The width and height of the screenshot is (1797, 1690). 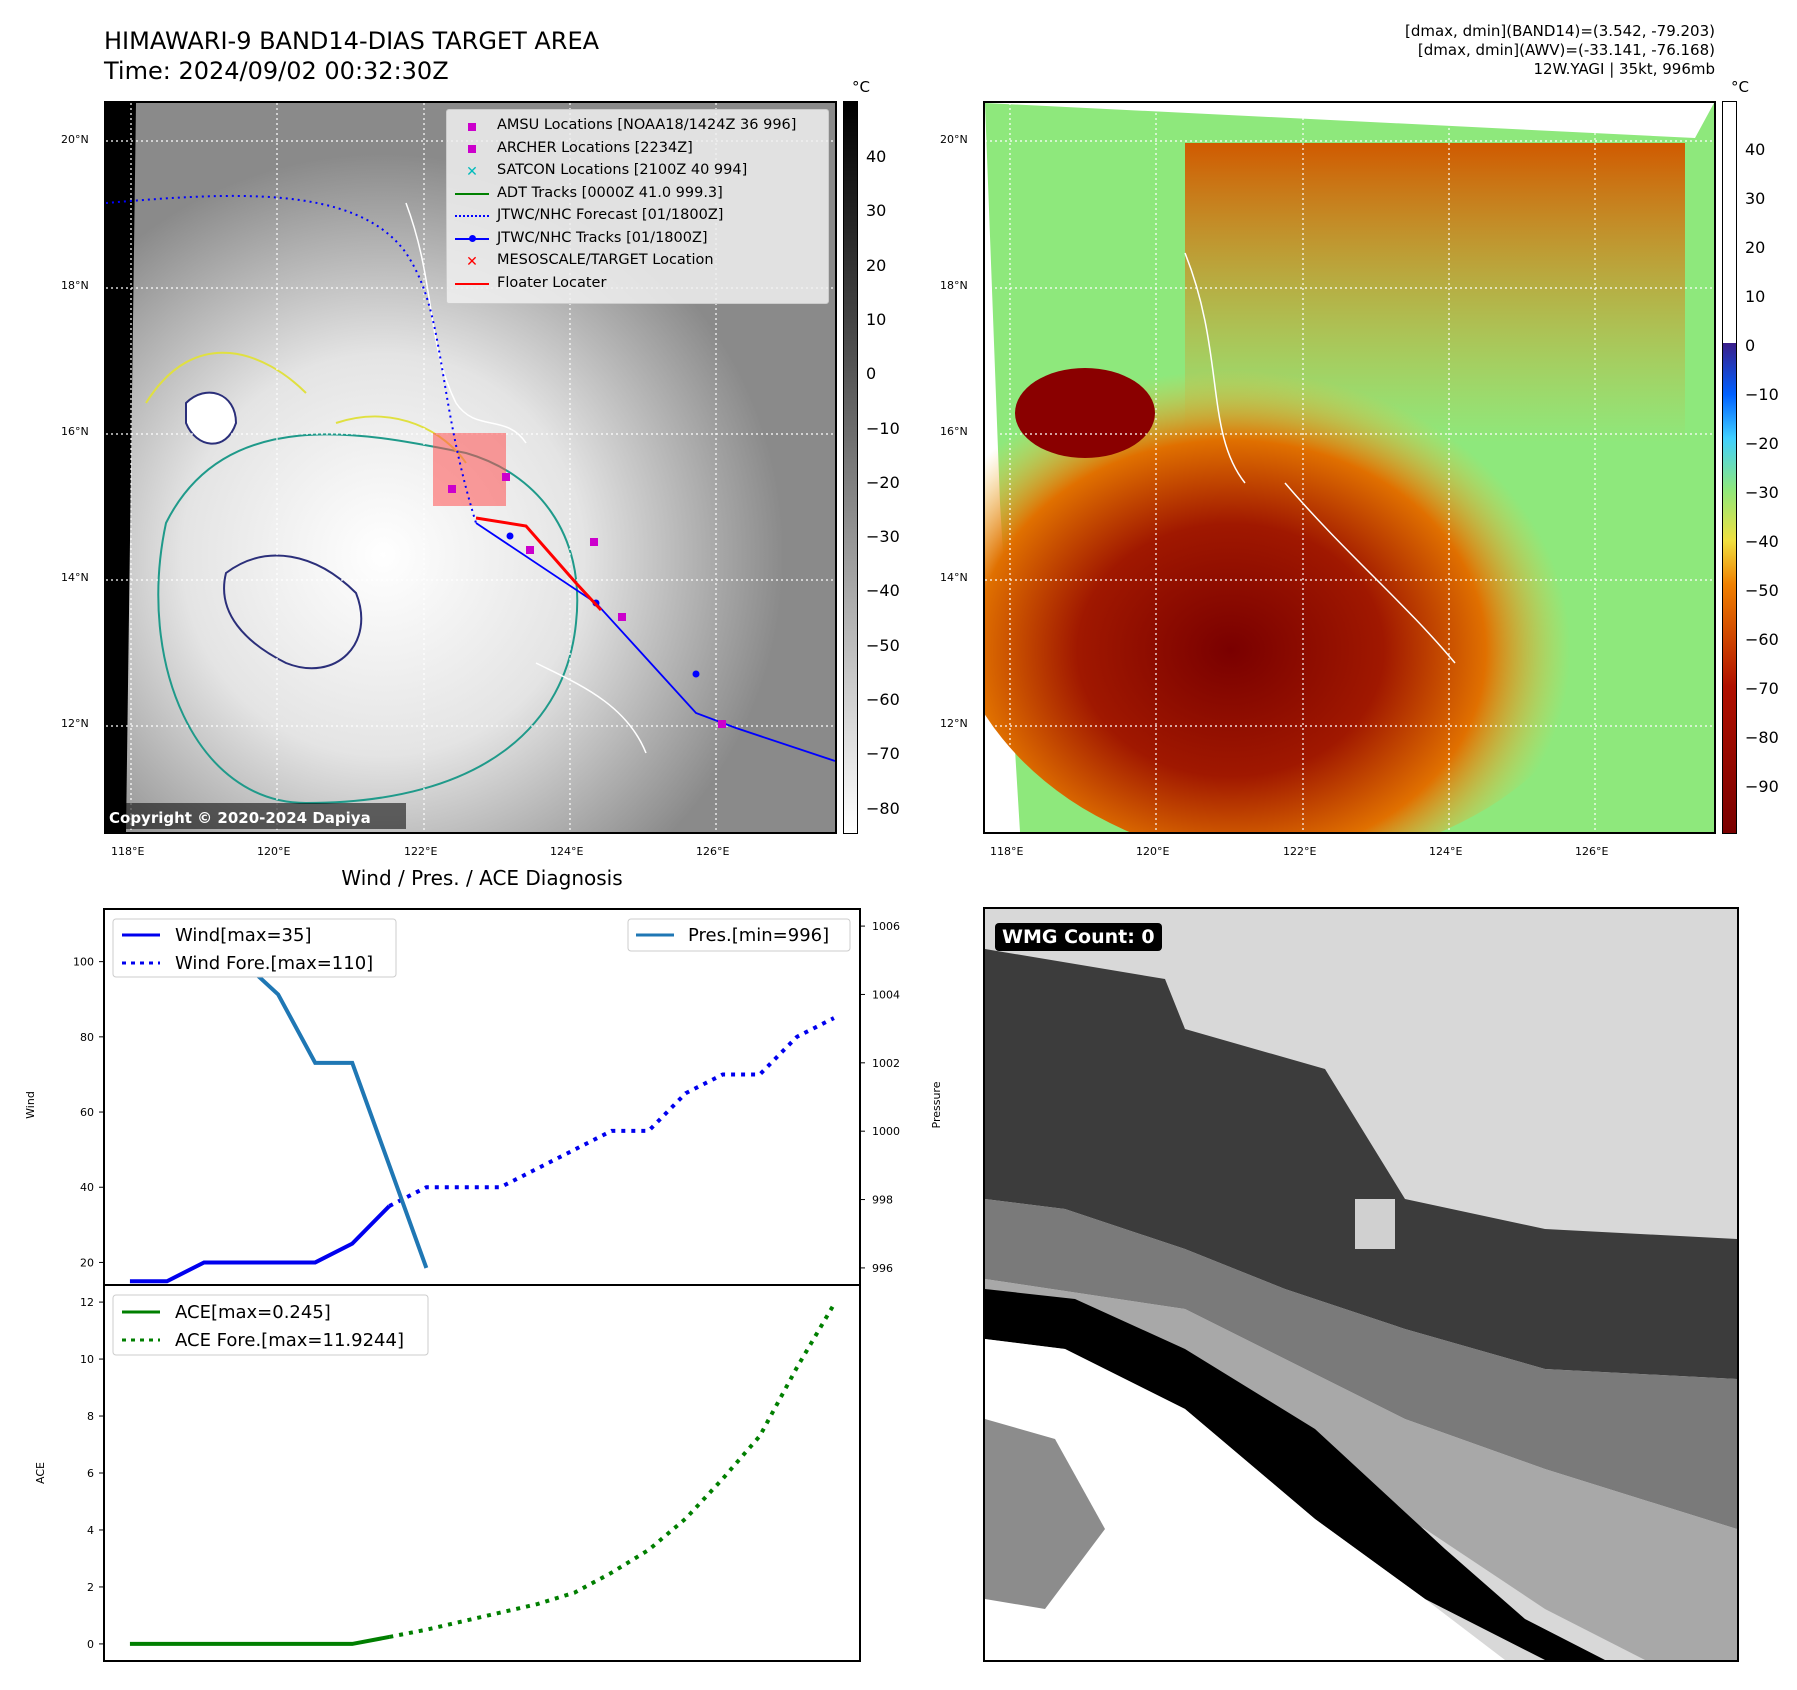 I want to click on axis-tick-label: 996, so click(x=882, y=1268).